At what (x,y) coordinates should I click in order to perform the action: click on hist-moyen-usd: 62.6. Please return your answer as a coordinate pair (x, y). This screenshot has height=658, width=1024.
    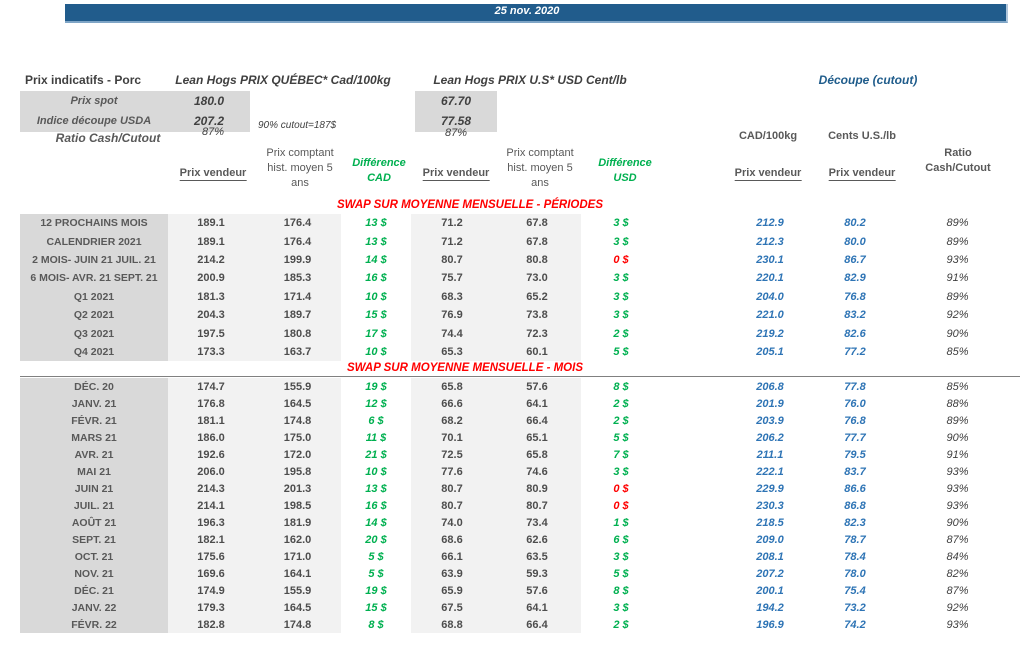
    Looking at the image, I should click on (537, 539).